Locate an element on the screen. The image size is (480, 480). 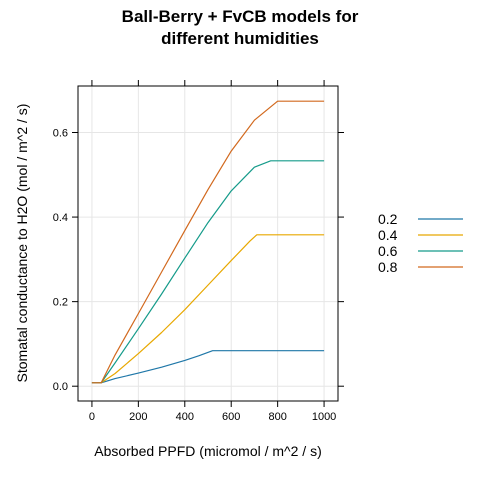
x-tick-label: 400 is located at coordinates (185, 417).